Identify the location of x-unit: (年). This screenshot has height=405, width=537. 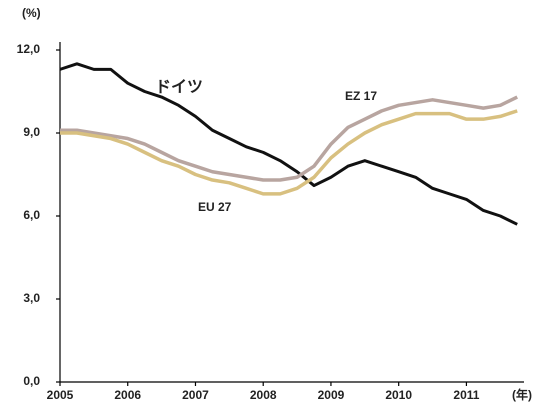
(522, 394).